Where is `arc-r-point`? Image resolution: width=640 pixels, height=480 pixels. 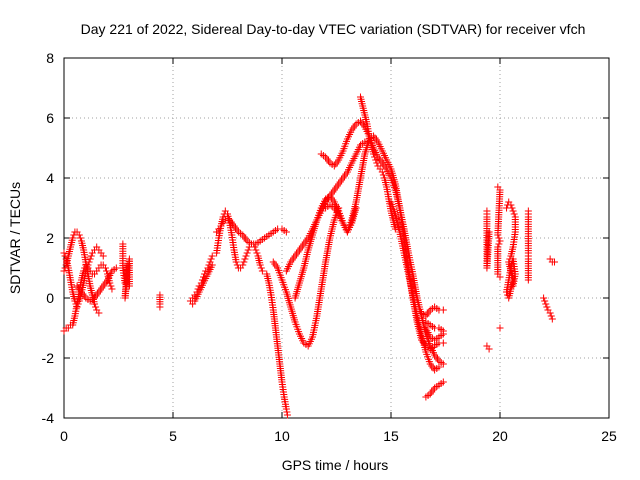
arc-r-point is located at coordinates (443, 310).